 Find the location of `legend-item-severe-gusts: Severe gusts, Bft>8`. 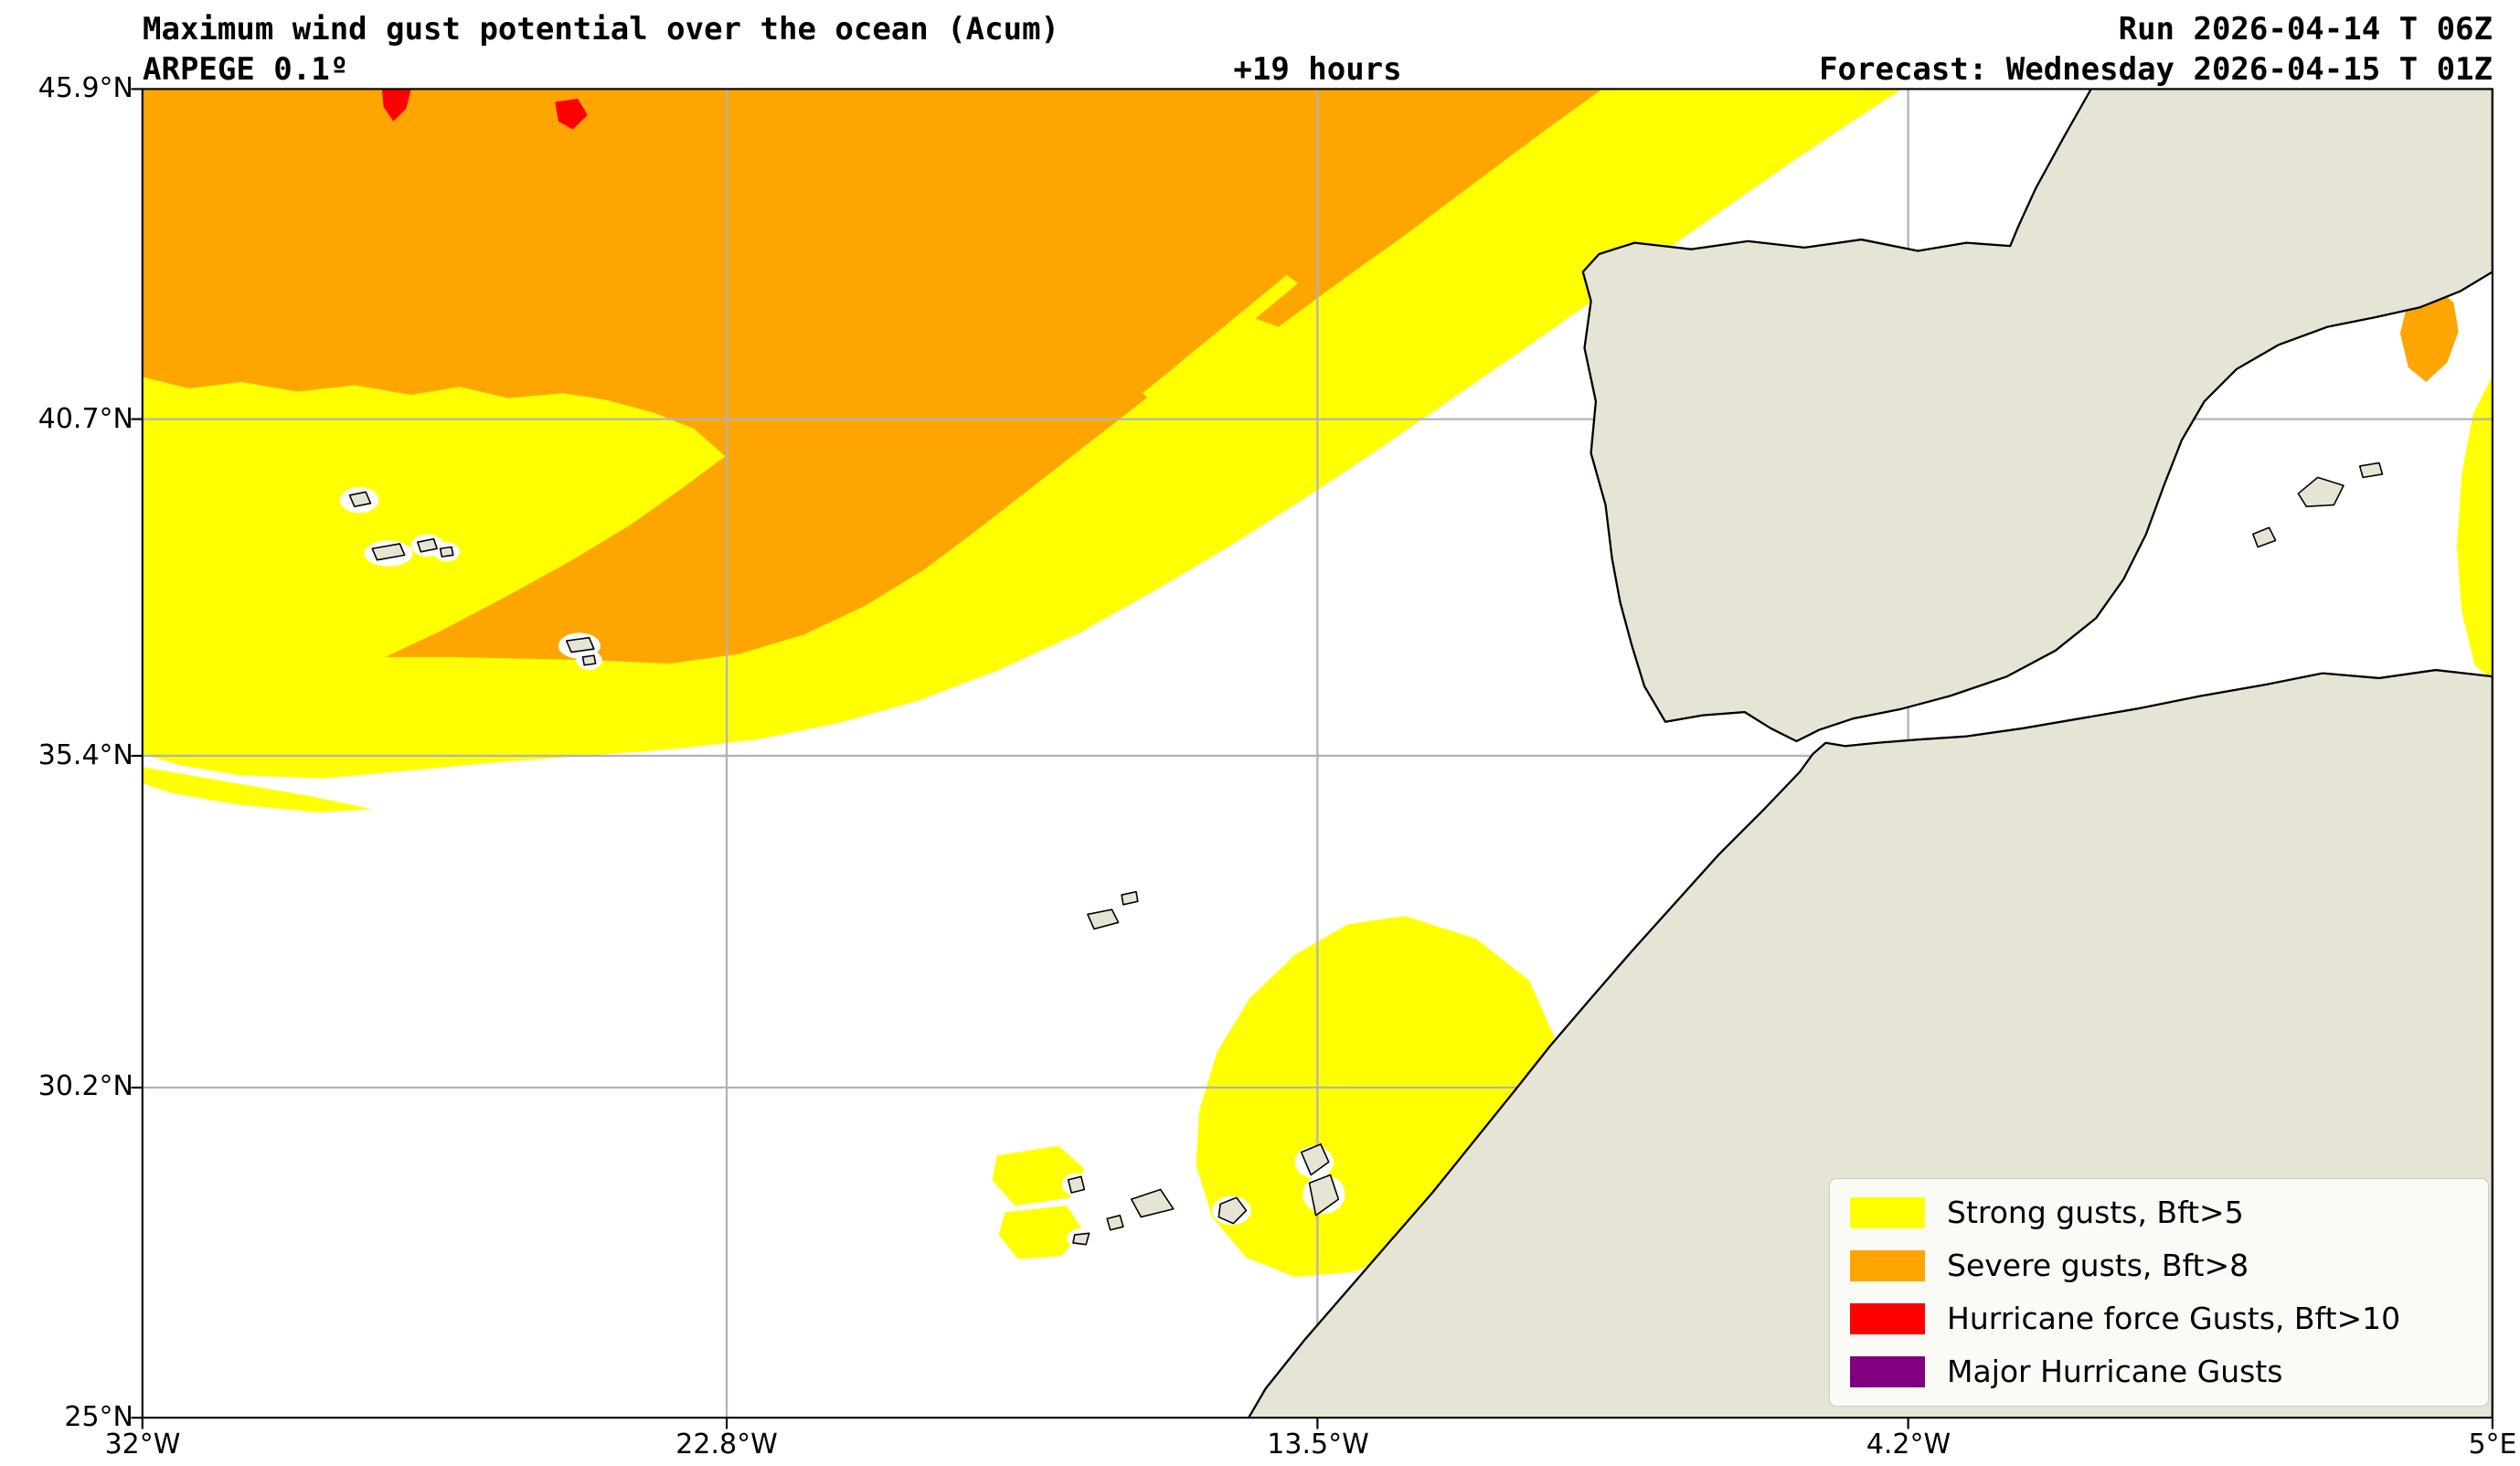

legend-item-severe-gusts: Severe gusts, Bft>8 is located at coordinates (2159, 1266).